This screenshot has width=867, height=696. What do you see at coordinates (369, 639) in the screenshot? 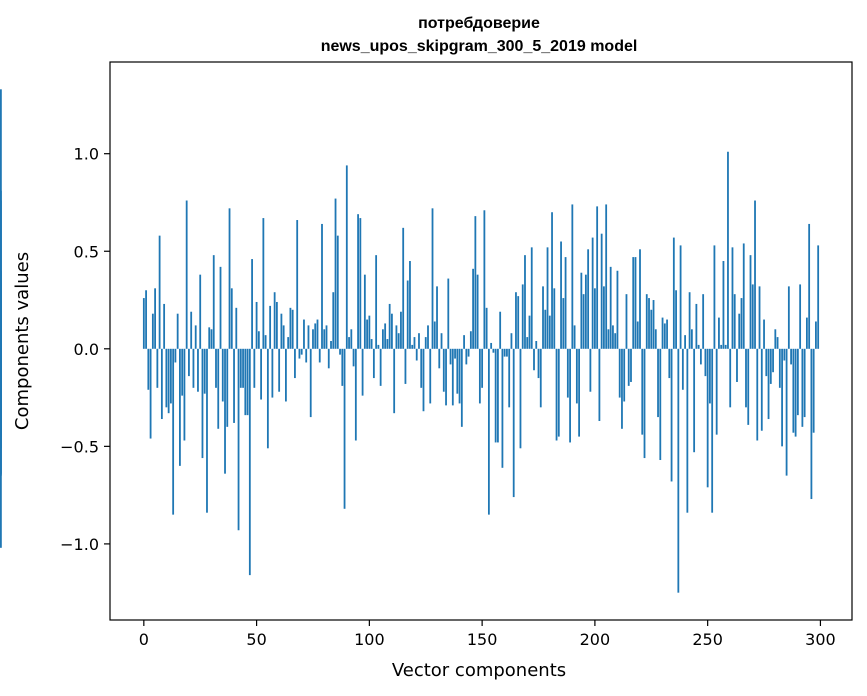
I see `x-tick-label: 100` at bounding box center [369, 639].